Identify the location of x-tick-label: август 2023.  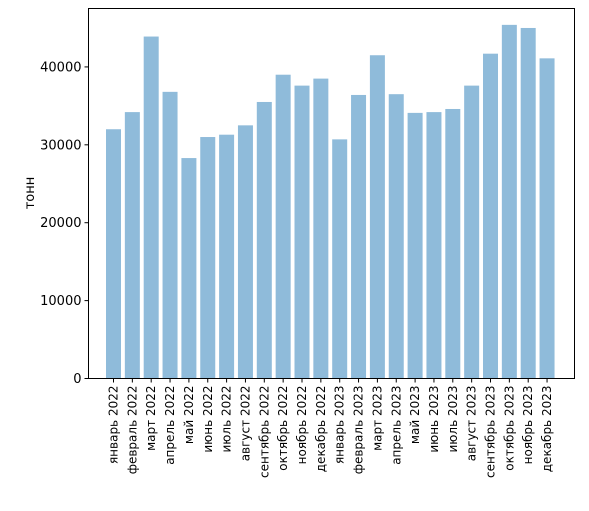
(472, 424).